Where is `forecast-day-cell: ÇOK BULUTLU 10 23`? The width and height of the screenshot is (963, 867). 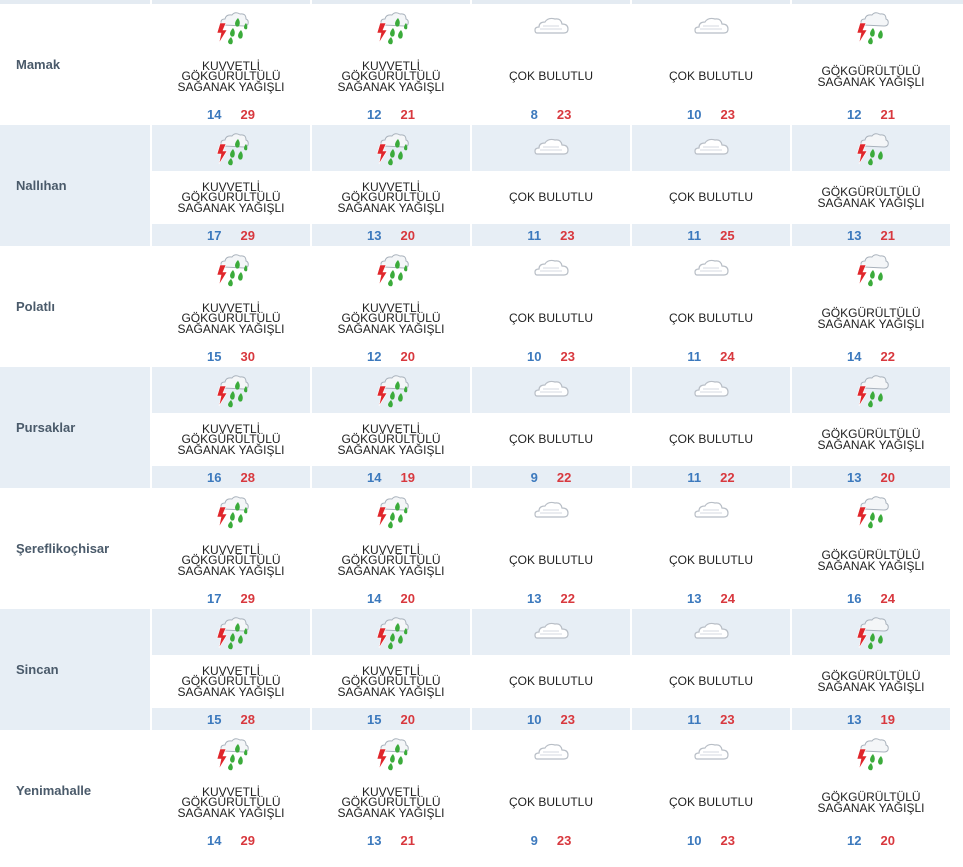
forecast-day-cell: ÇOK BULUTLU 10 23 is located at coordinates (711, 790).